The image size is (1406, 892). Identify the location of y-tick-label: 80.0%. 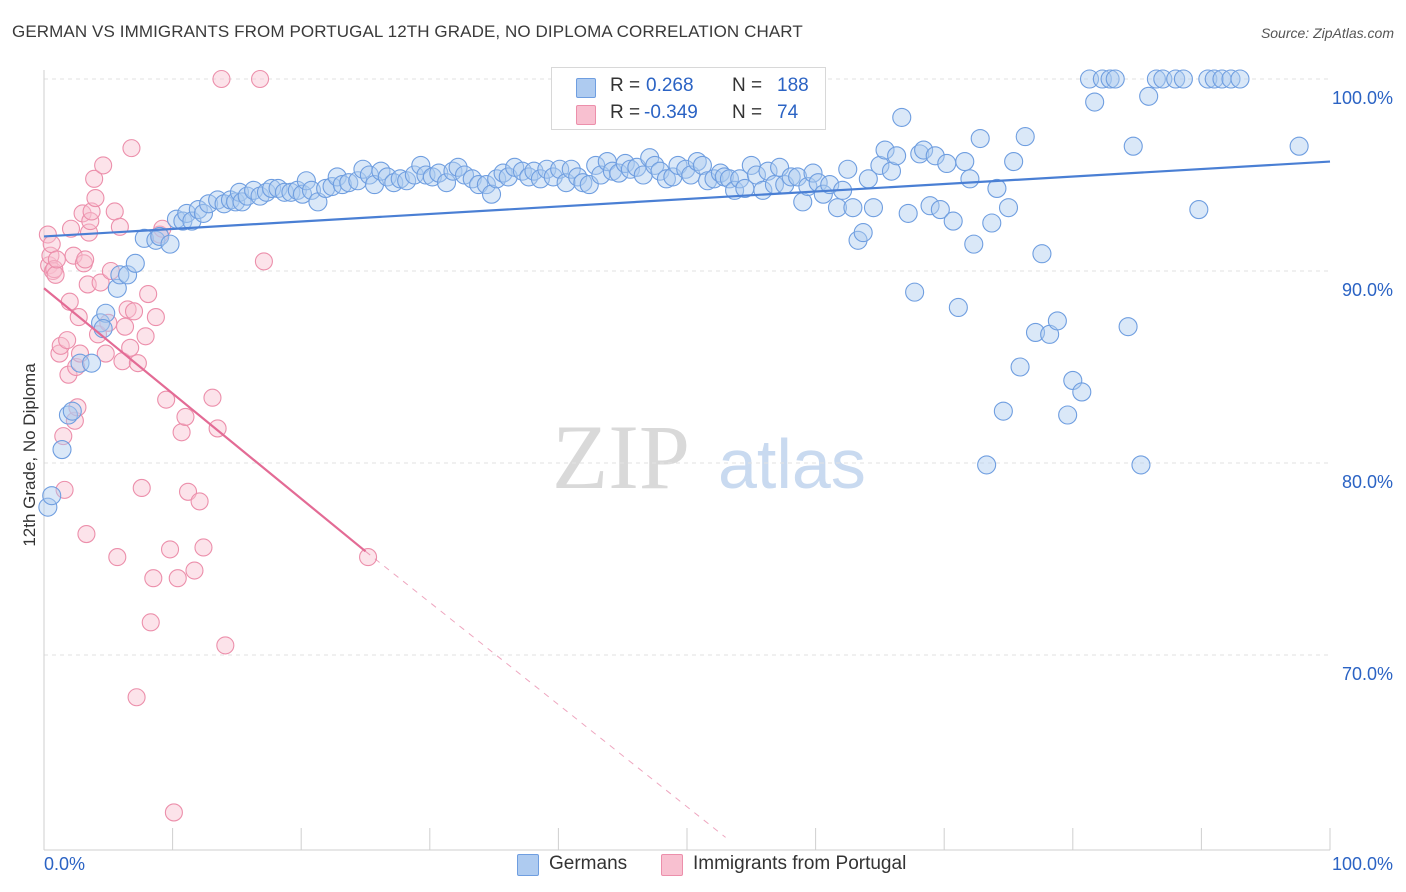
(1367, 482).